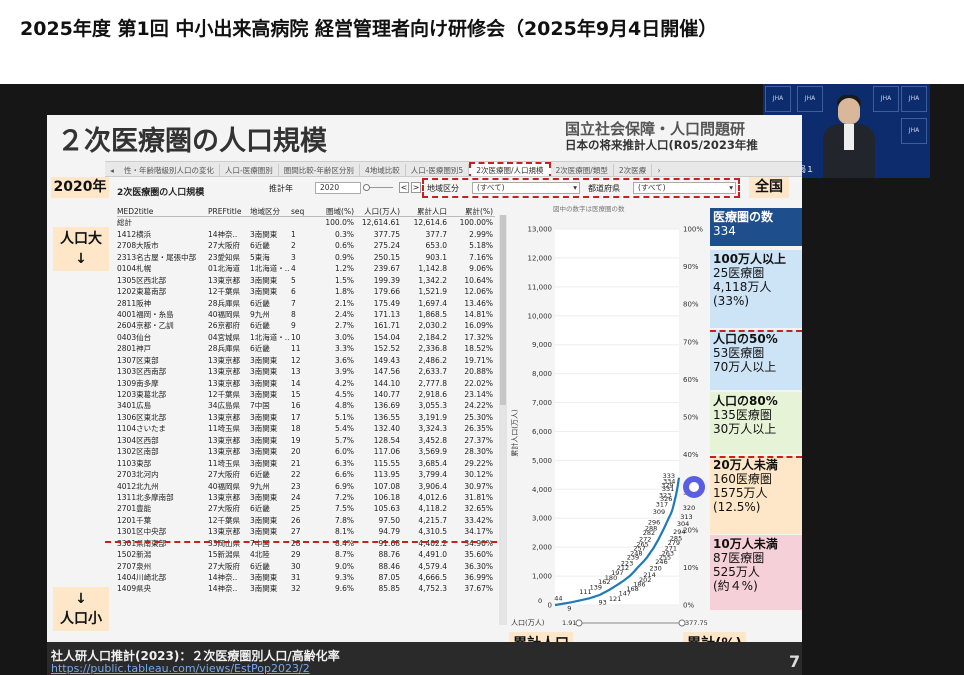  Describe the element at coordinates (478, 475) in the screenshot. I see `table-cell: 30.12%` at that location.